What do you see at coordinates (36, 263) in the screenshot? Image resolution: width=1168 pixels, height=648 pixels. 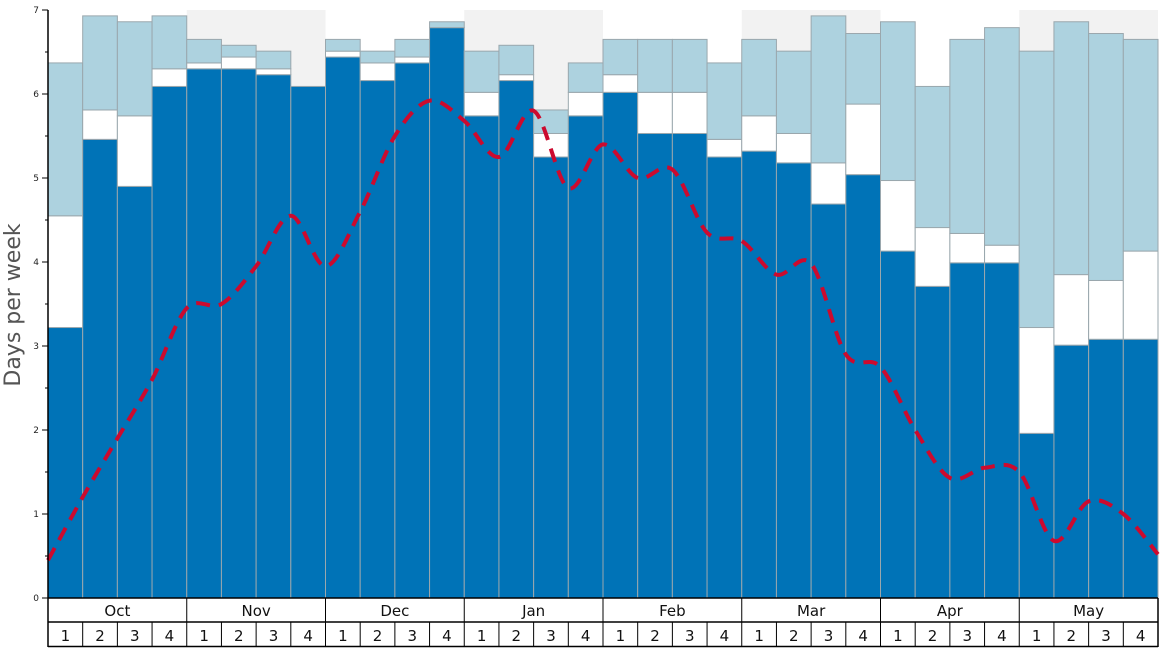 I see `y-tick-label: 4` at bounding box center [36, 263].